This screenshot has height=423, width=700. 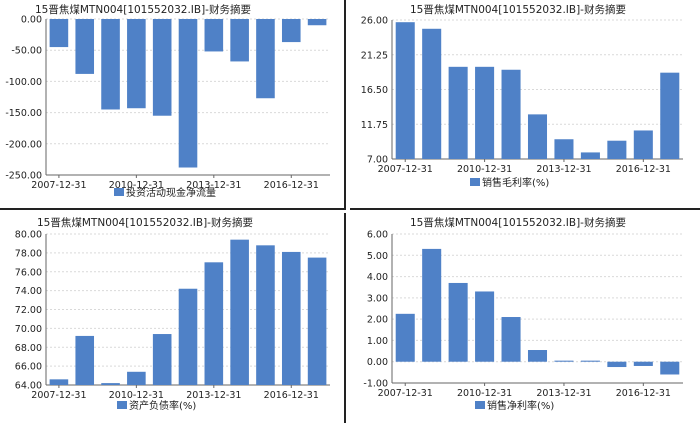 I want to click on y-tick-label: -100.00, so click(x=23, y=82).